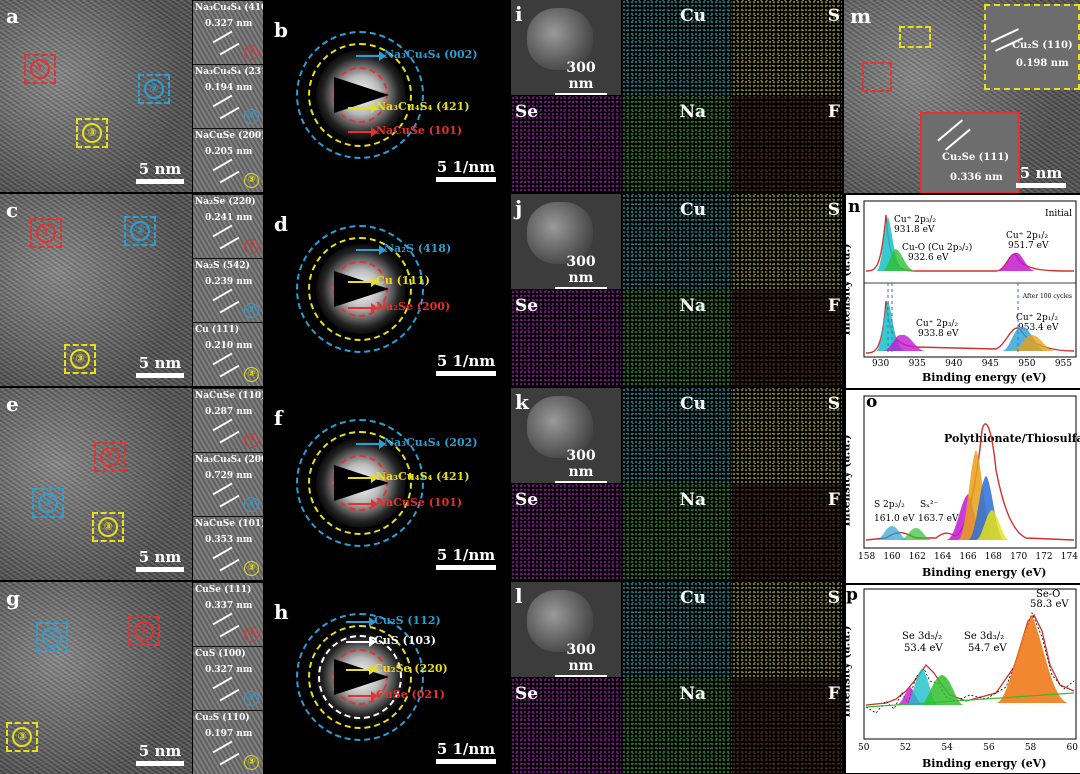  What do you see at coordinates (937, 248) in the screenshot?
I see `n-peak-3: Cu-O (Cu 2p₃/₂)` at bounding box center [937, 248].